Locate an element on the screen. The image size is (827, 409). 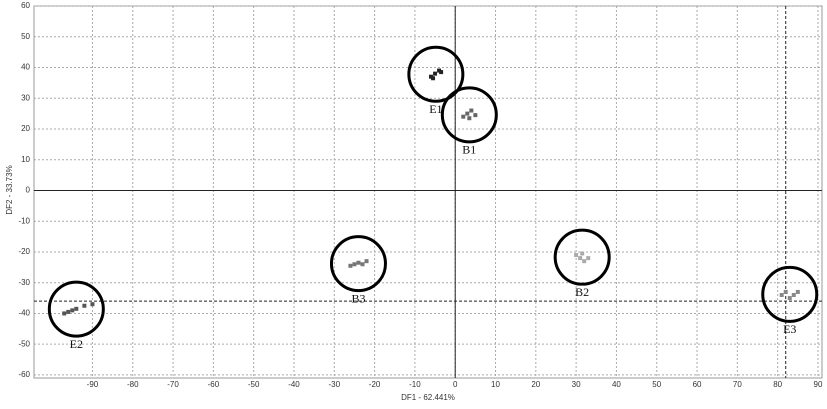
cluster-label: E3 is located at coordinates (789, 329).